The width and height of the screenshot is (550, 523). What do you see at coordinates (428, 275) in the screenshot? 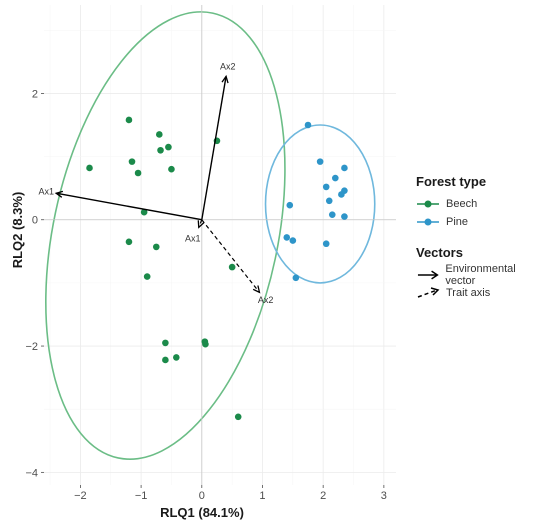
I see `solid-arrow-icon` at bounding box center [428, 275].